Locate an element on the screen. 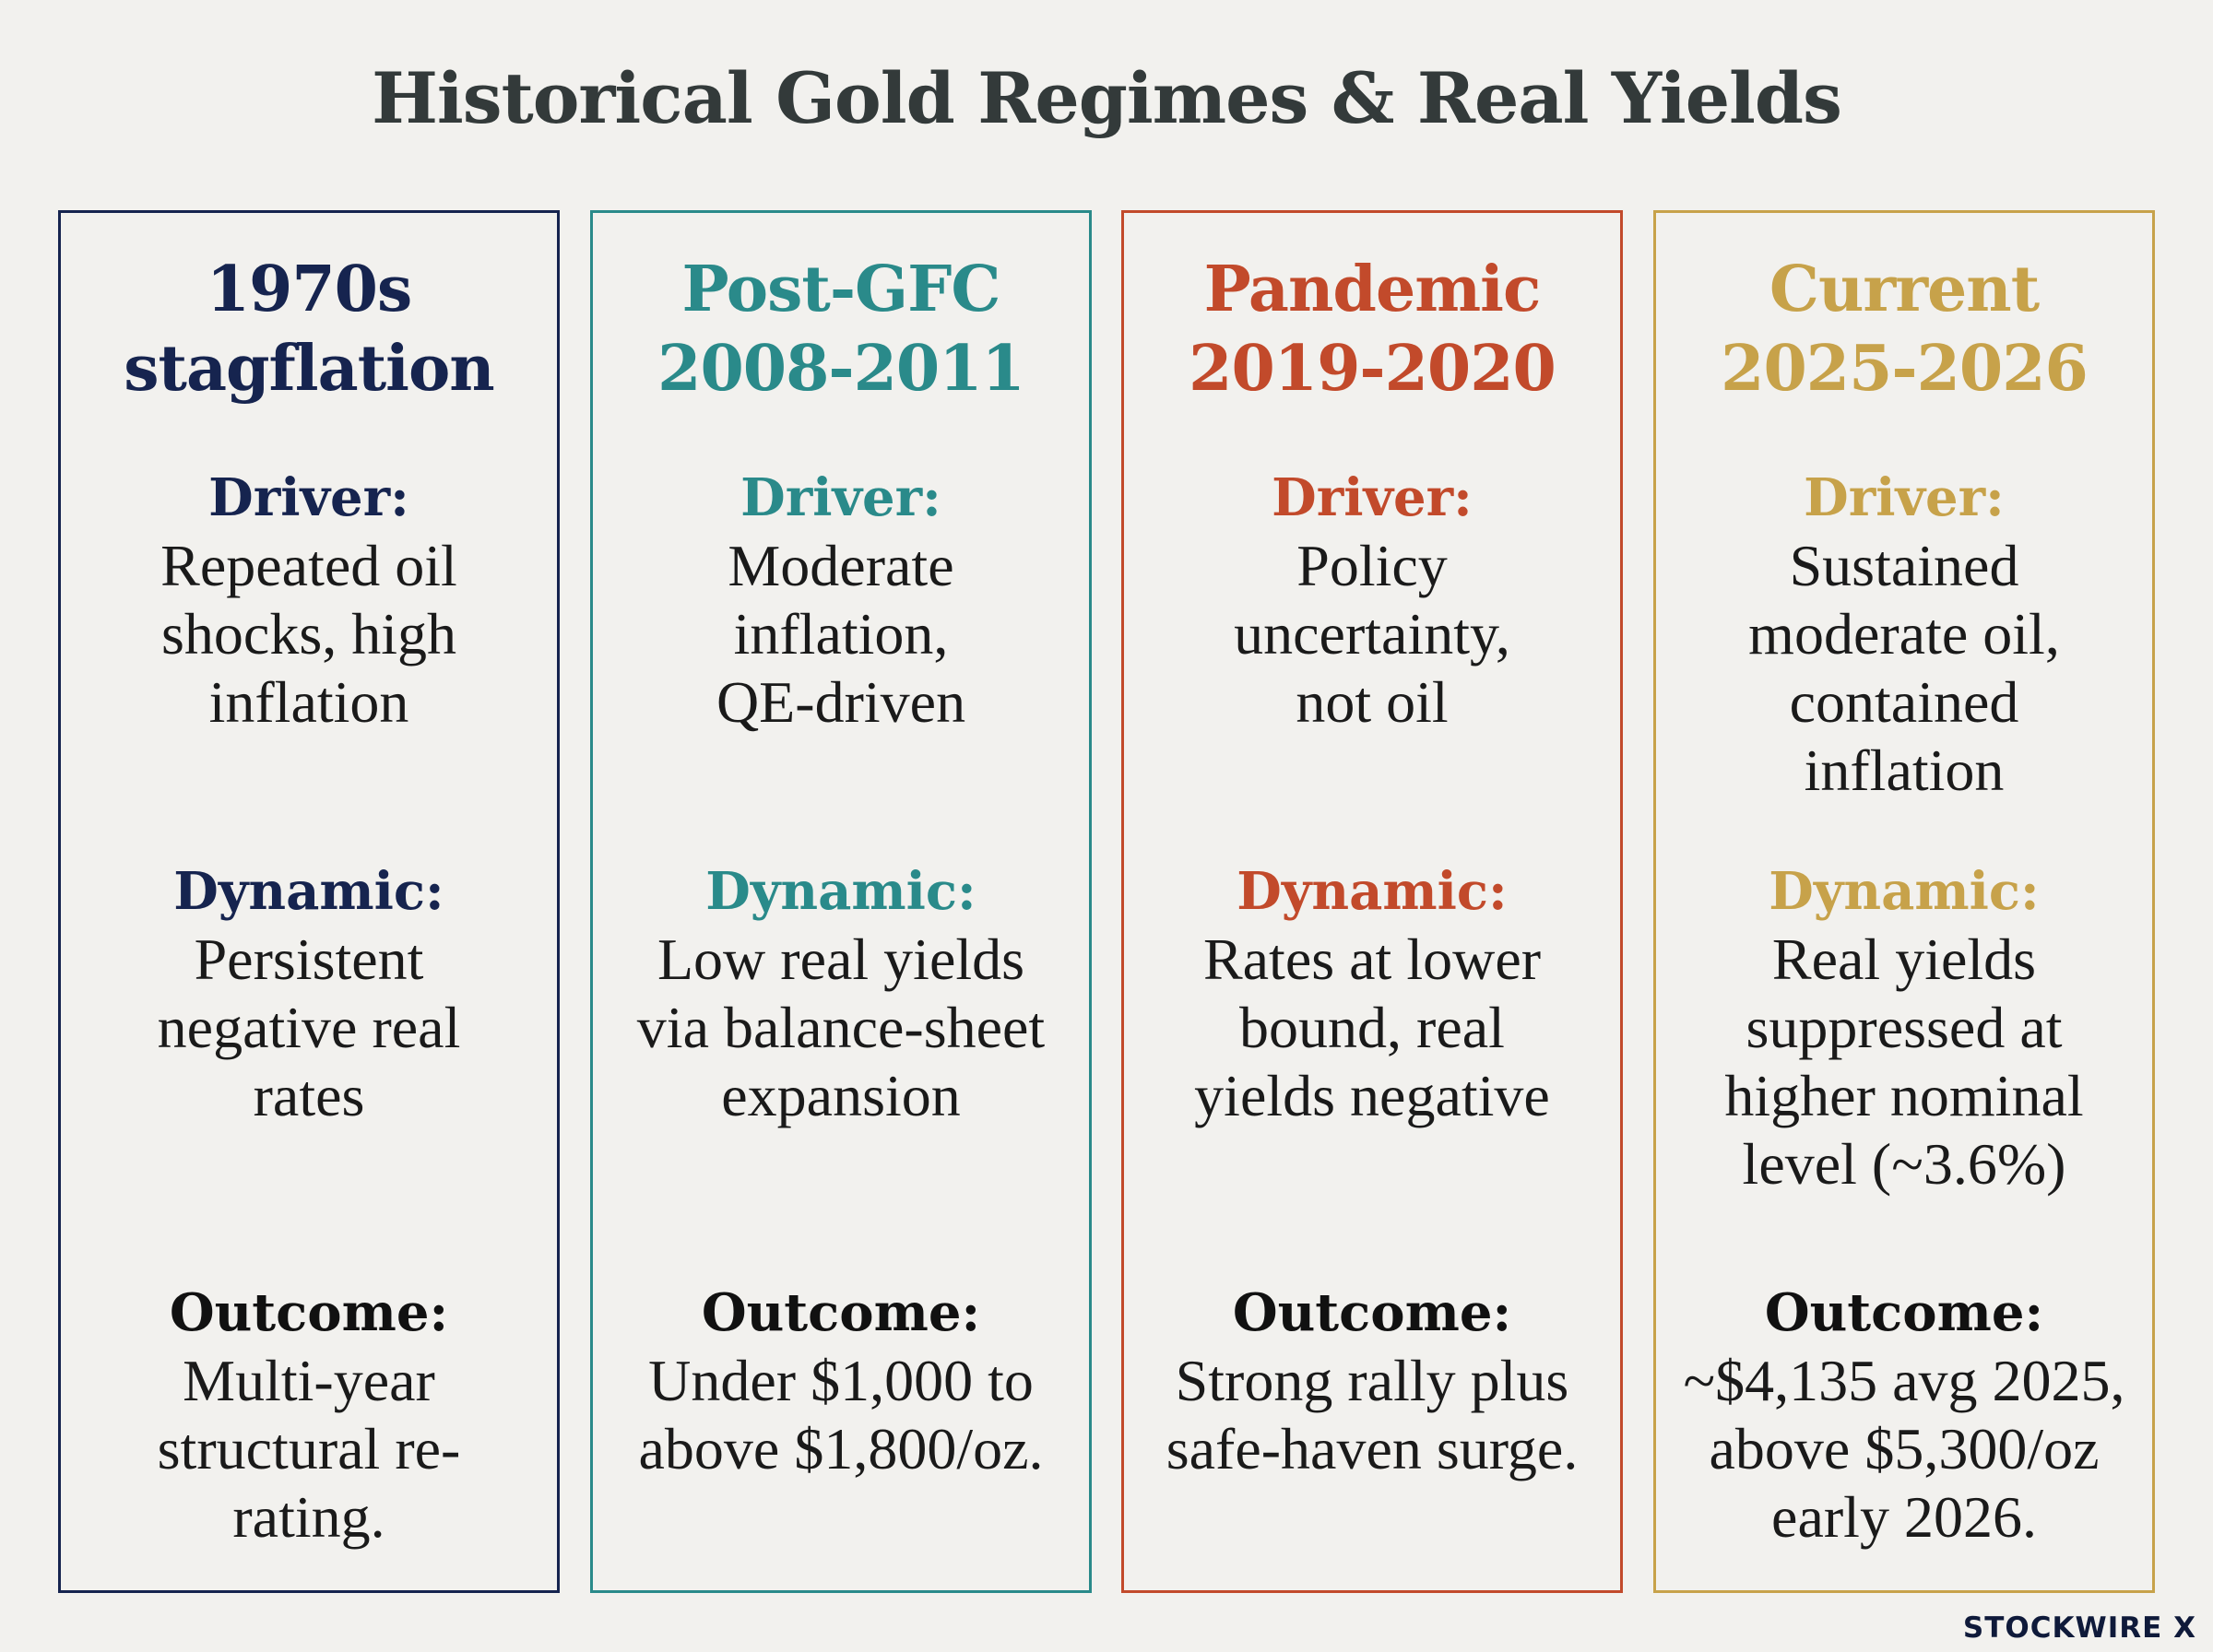  outcome-text: Multi-year structural re-rating. is located at coordinates (309, 1449).